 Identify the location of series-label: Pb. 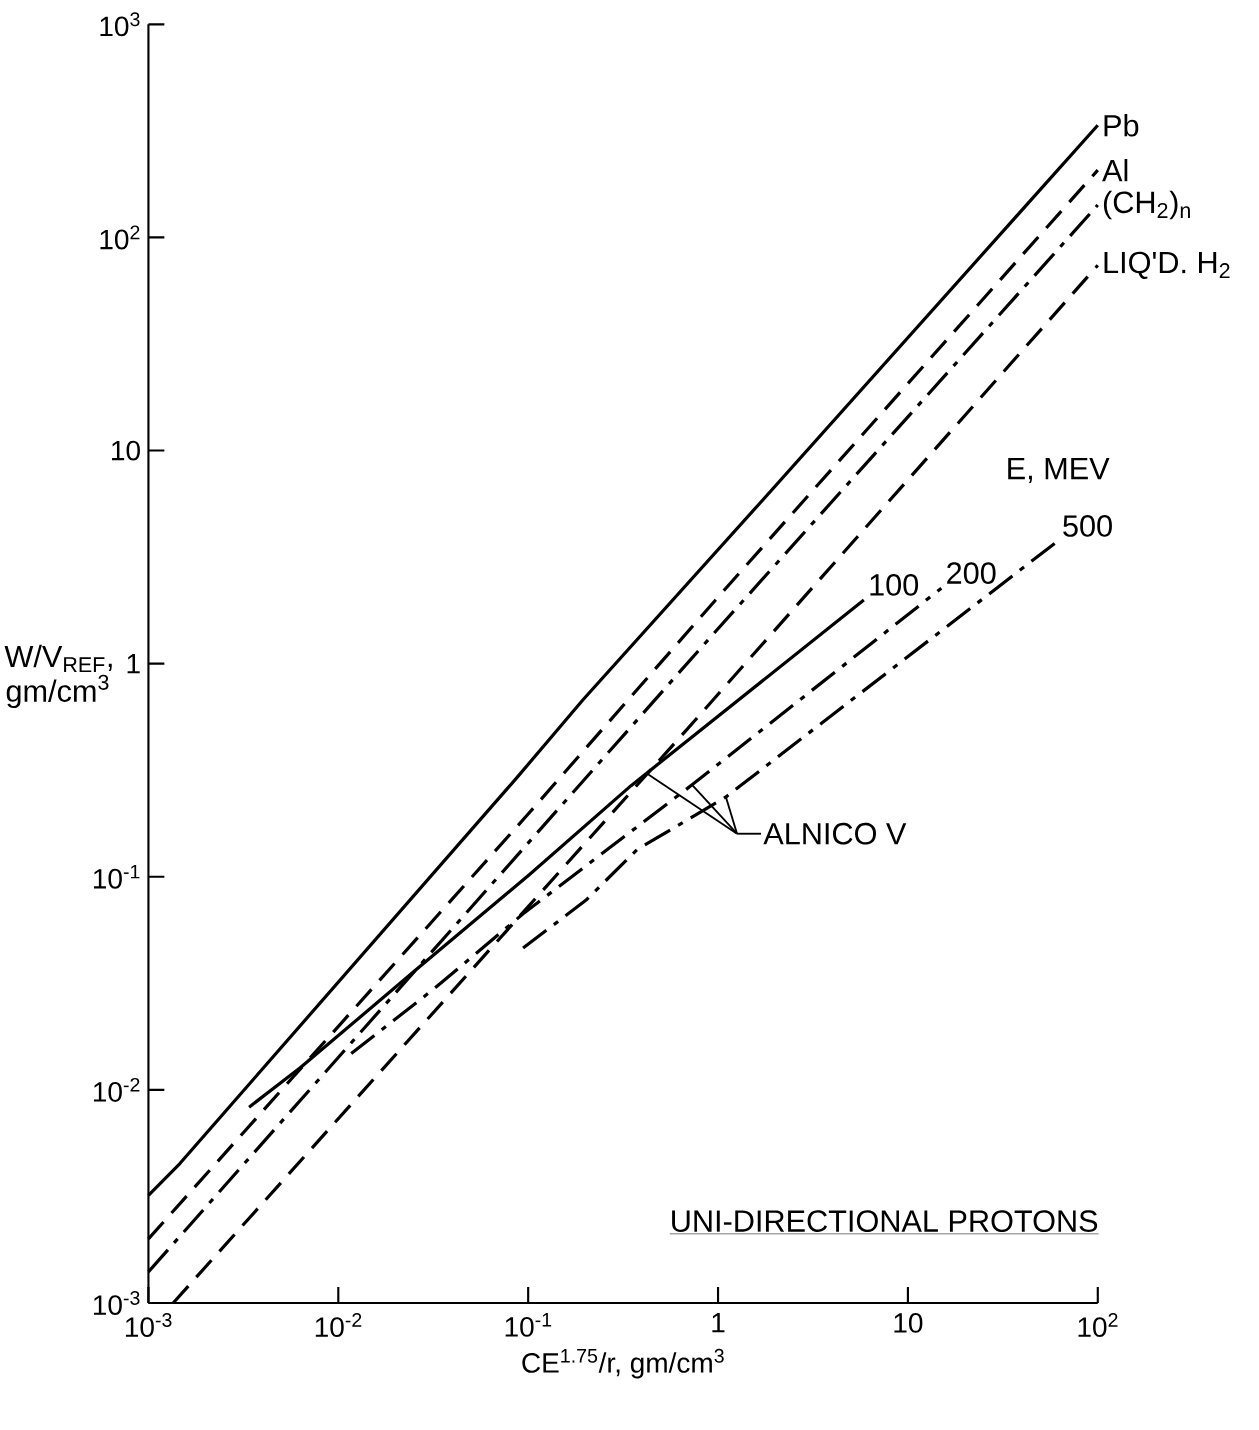
(1121, 125).